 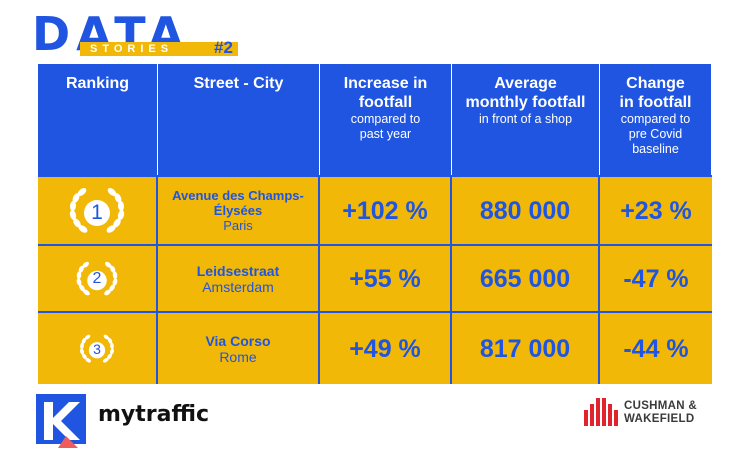 I want to click on mytraffic-wordmark: mytraffic, so click(x=154, y=414).